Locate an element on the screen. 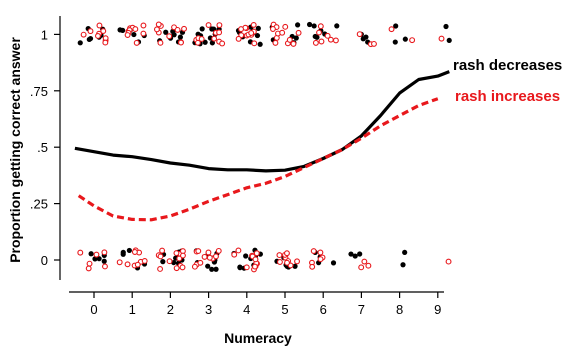 The height and width of the screenshot is (350, 584). x-axis-ticks: 0 1 2 3 4 5 6 7 8 9 is located at coordinates (265, 304).